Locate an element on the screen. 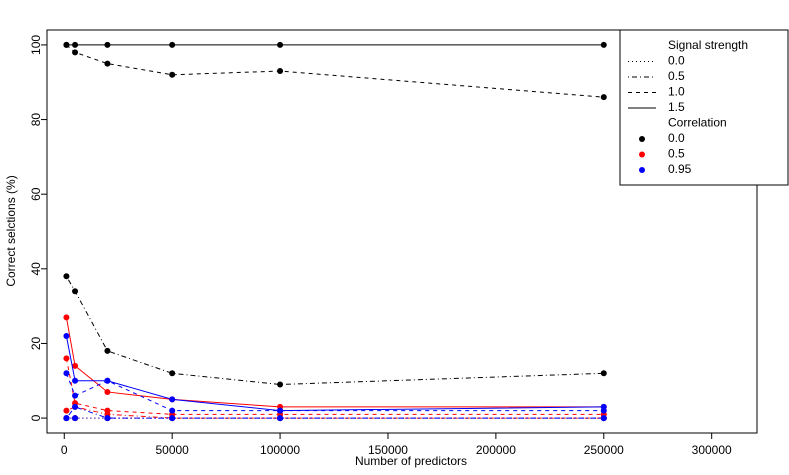  y-tick-label: 20 is located at coordinates (36, 343).